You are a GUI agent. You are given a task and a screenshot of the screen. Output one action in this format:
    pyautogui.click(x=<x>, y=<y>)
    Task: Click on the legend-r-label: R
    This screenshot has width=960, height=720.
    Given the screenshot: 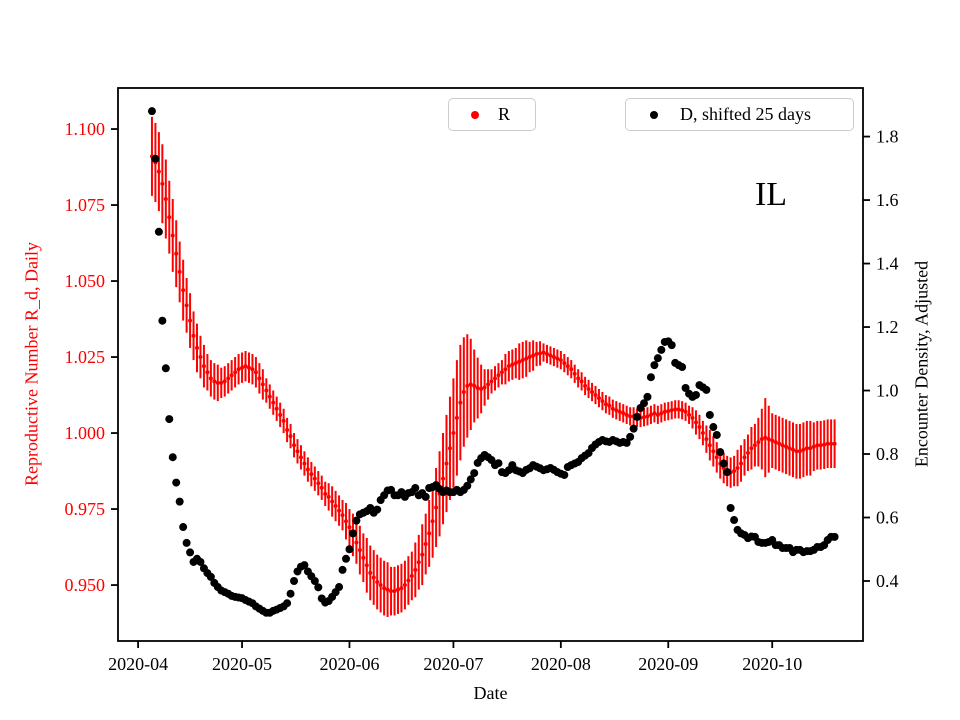 What is the action you would take?
    pyautogui.click(x=503, y=114)
    